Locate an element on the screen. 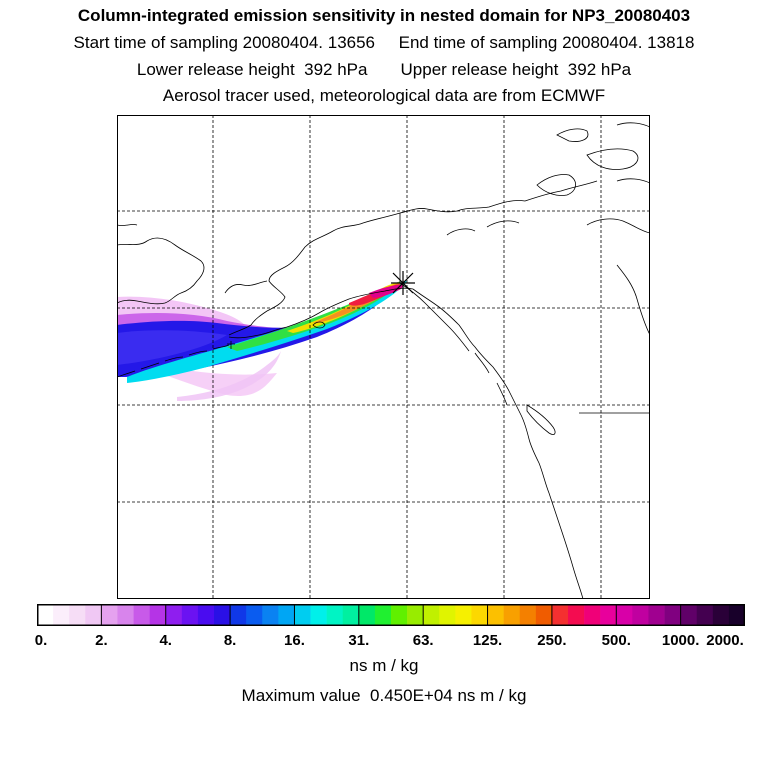  release-point-x-marker is located at coordinates (403, 283).